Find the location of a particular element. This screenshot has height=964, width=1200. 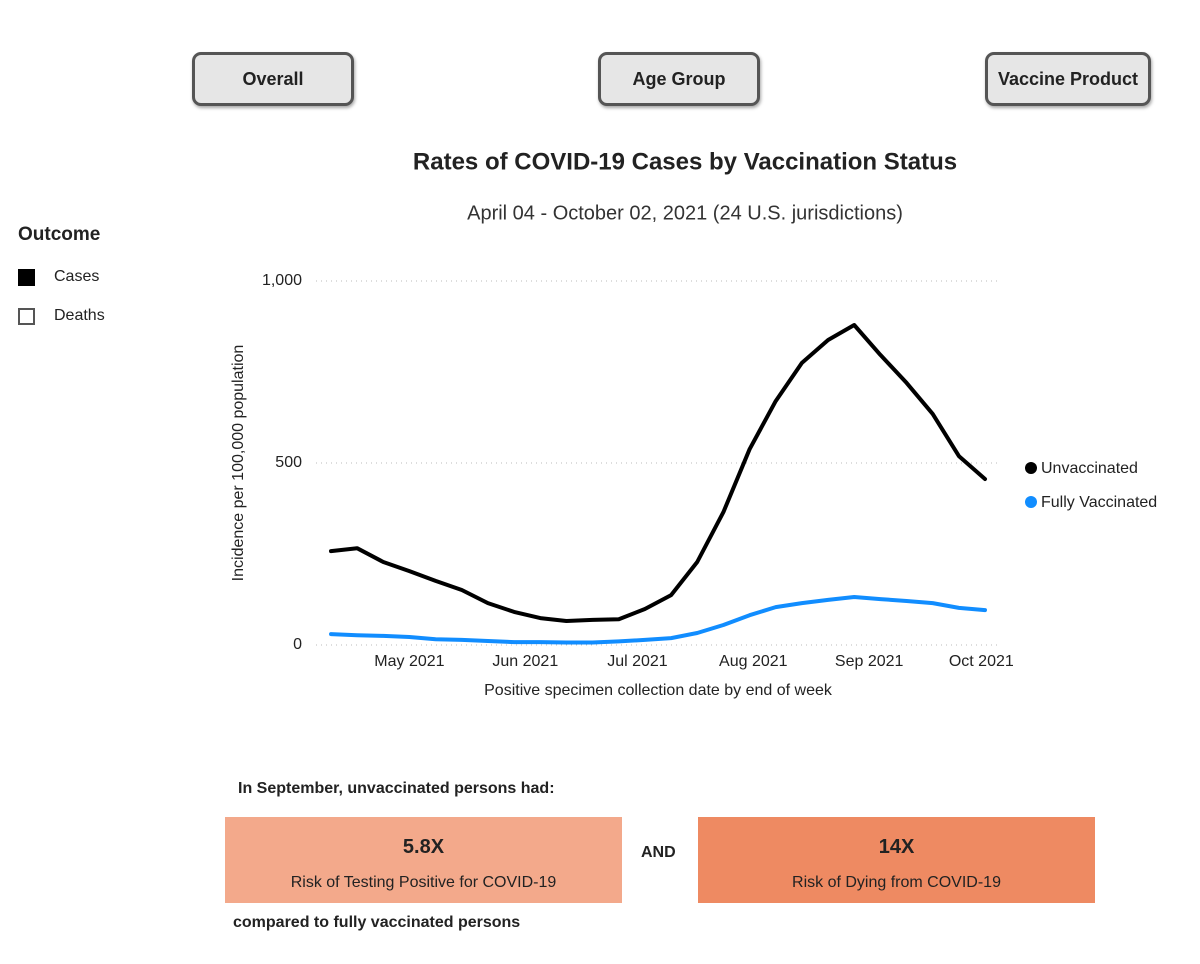

y-tick-label: 1,000 is located at coordinates (282, 280).